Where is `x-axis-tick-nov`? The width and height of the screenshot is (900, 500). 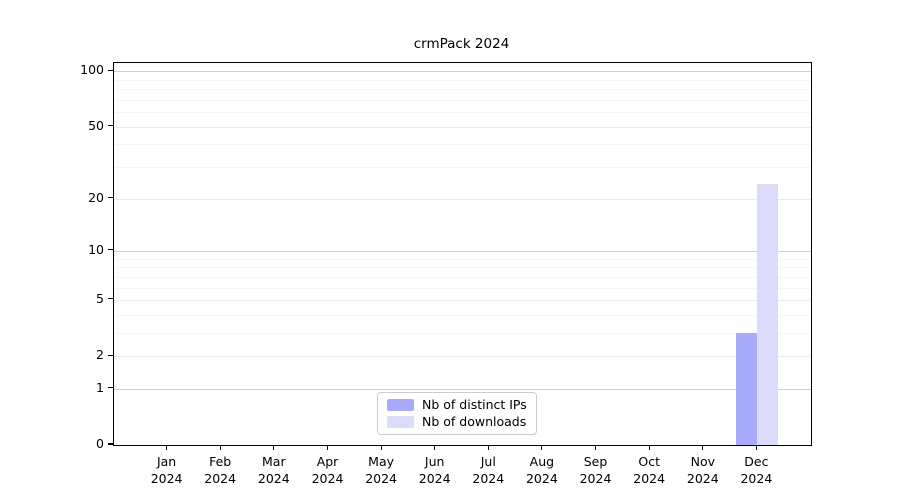
x-axis-tick-nov is located at coordinates (703, 448).